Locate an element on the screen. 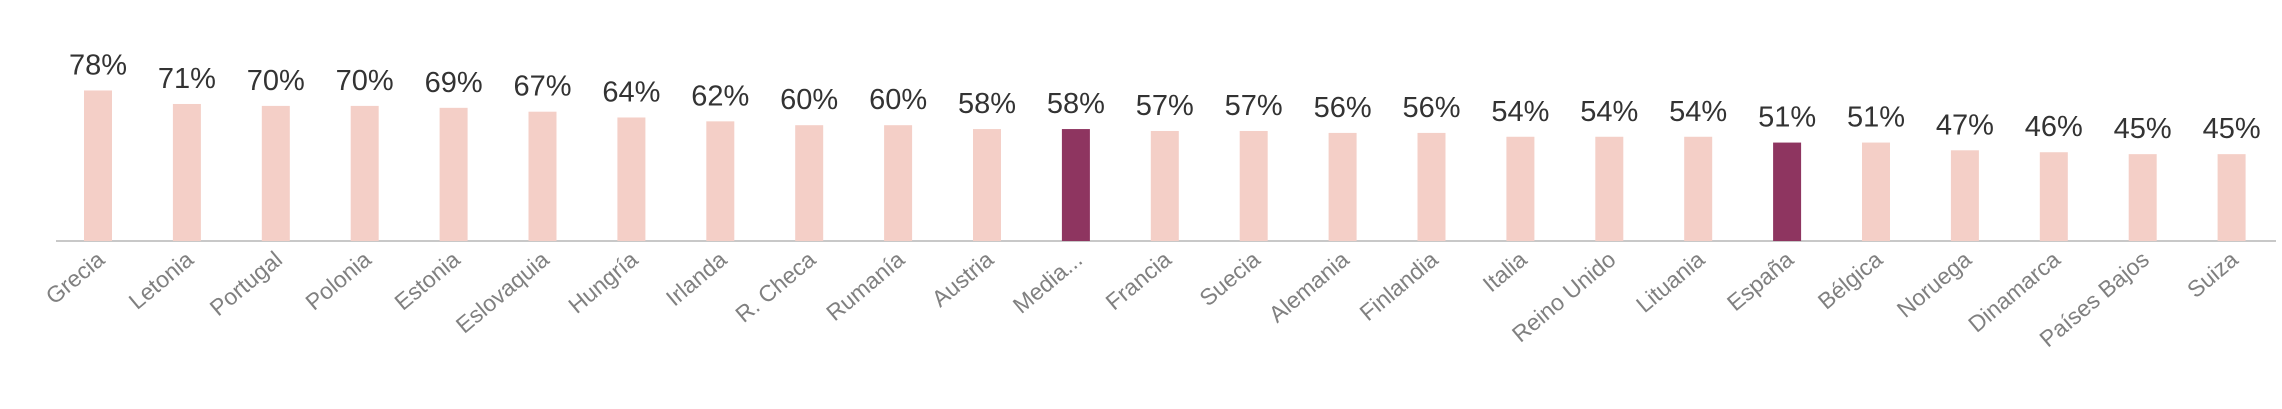  x-tick-label: Portugal is located at coordinates (246, 283).